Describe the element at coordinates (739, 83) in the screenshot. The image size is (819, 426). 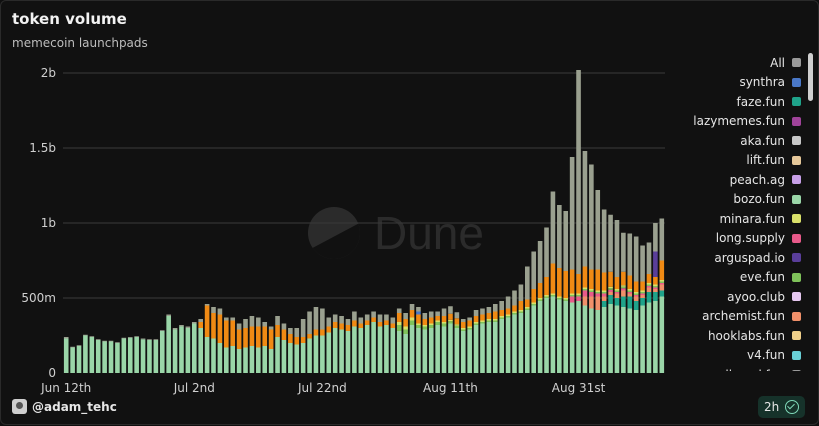
I see `legend-item: synthra` at that location.